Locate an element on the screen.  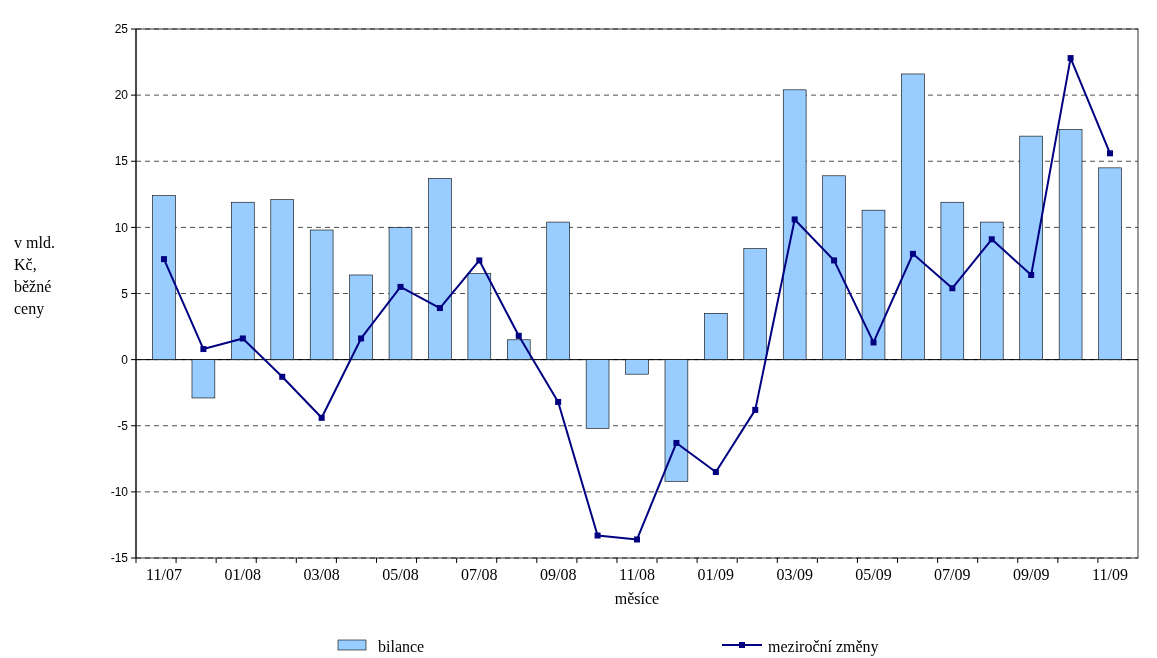
x-tick-label: 11/08 is located at coordinates (637, 574).